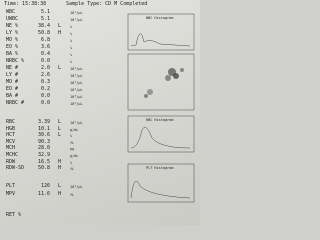 Image resolution: width=320 pixels, height=240 pixels. What do you see at coordinates (25, 4) in the screenshot?
I see `time: Time: 15:38:38` at bounding box center [25, 4].